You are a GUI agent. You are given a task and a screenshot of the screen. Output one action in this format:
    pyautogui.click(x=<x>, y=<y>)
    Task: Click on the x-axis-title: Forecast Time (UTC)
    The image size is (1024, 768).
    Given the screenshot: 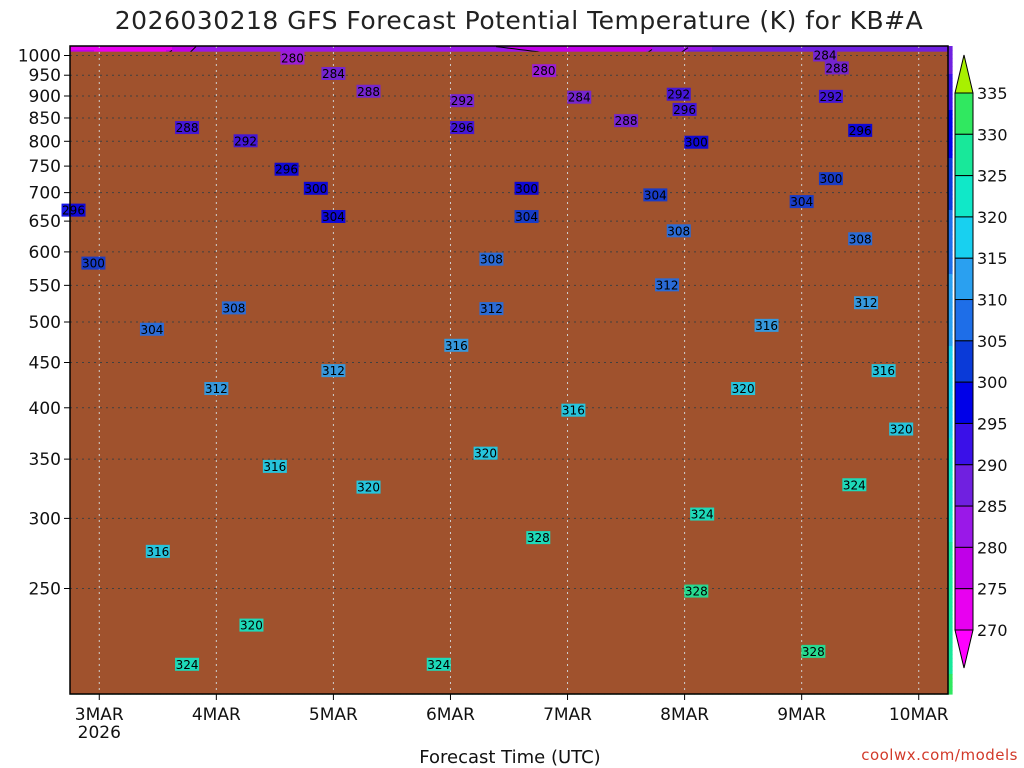 What is the action you would take?
    pyautogui.click(x=509, y=757)
    